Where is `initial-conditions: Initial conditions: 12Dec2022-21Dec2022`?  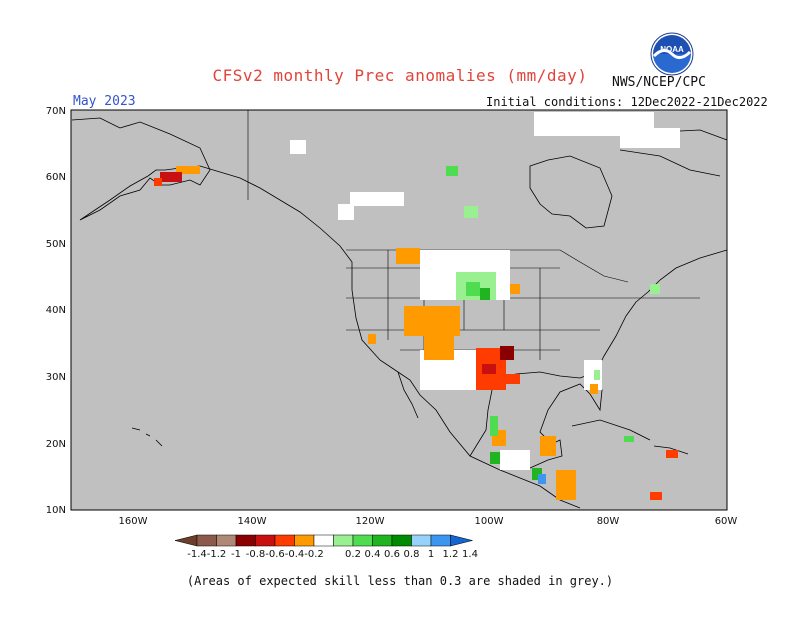
initial-conditions: Initial conditions: 12Dec2022-21Dec2022 is located at coordinates (627, 102).